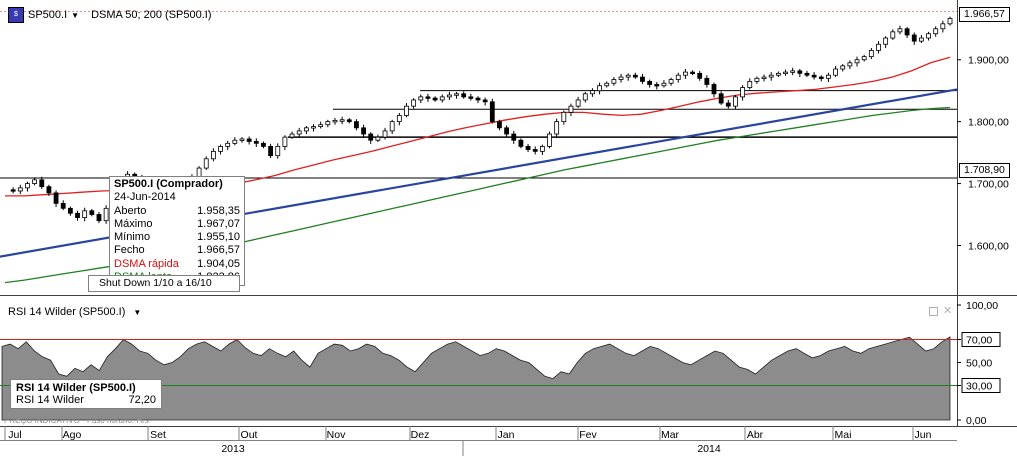 The width and height of the screenshot is (1017, 456). What do you see at coordinates (988, 123) in the screenshot?
I see `price-y-tick-label: 1.800,00` at bounding box center [988, 123].